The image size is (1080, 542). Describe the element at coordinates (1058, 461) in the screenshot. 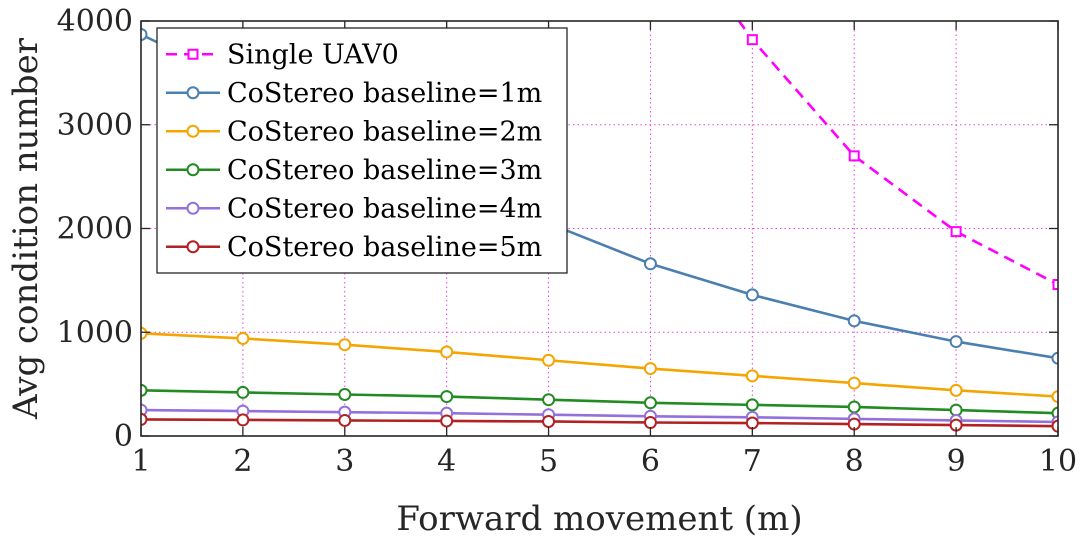

I see `x-tick-label: 10` at that location.